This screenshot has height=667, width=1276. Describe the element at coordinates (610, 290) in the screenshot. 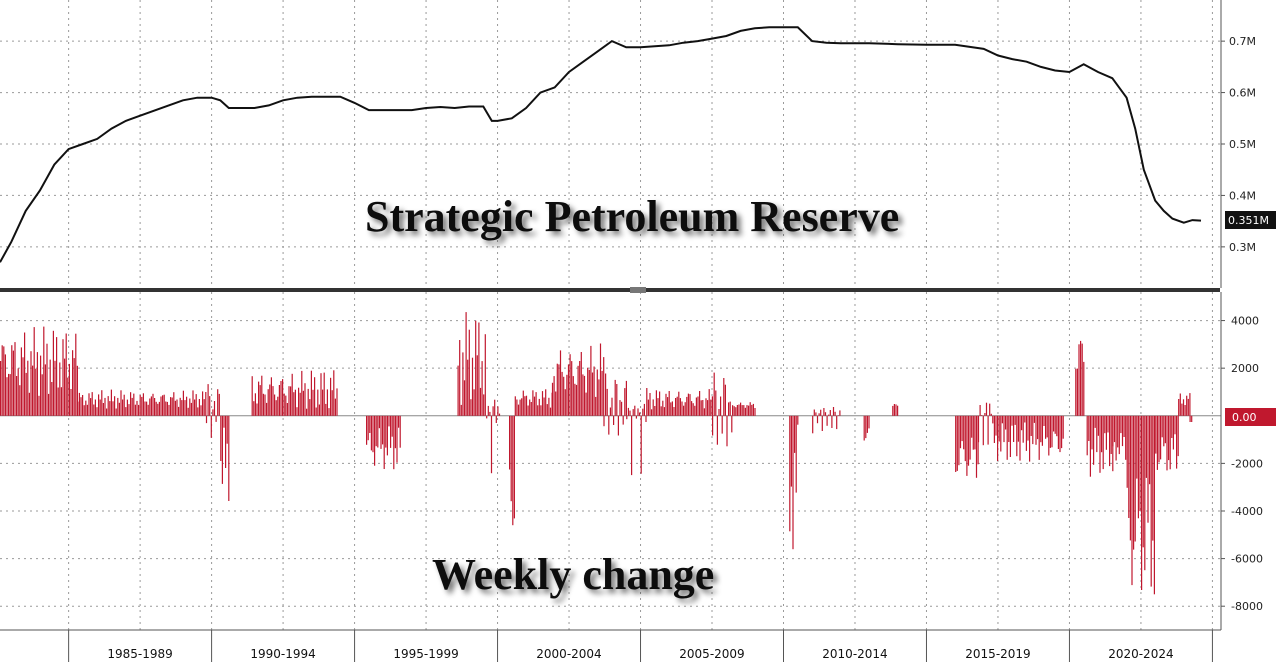

I see `panel-separator` at that location.